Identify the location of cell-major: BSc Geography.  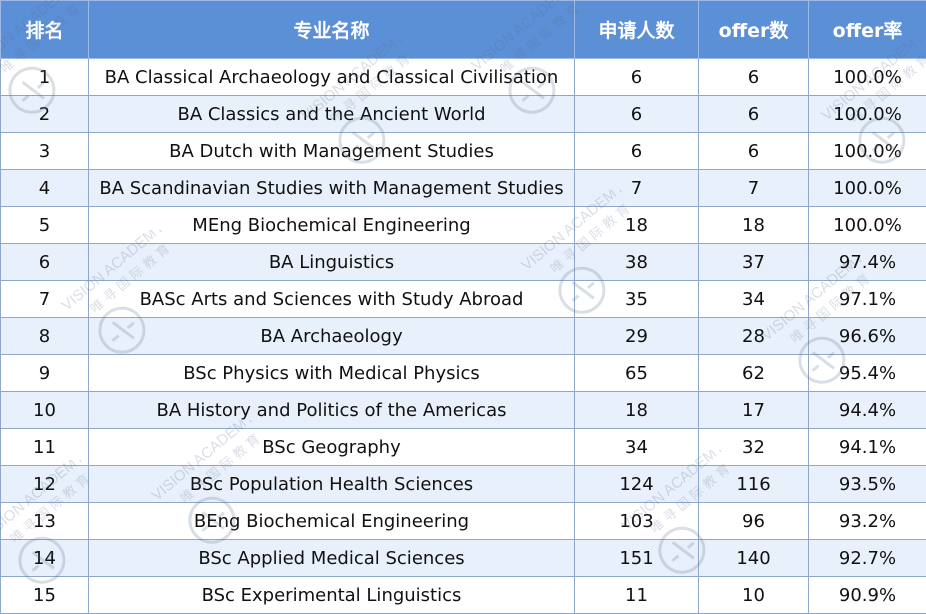
(331, 447).